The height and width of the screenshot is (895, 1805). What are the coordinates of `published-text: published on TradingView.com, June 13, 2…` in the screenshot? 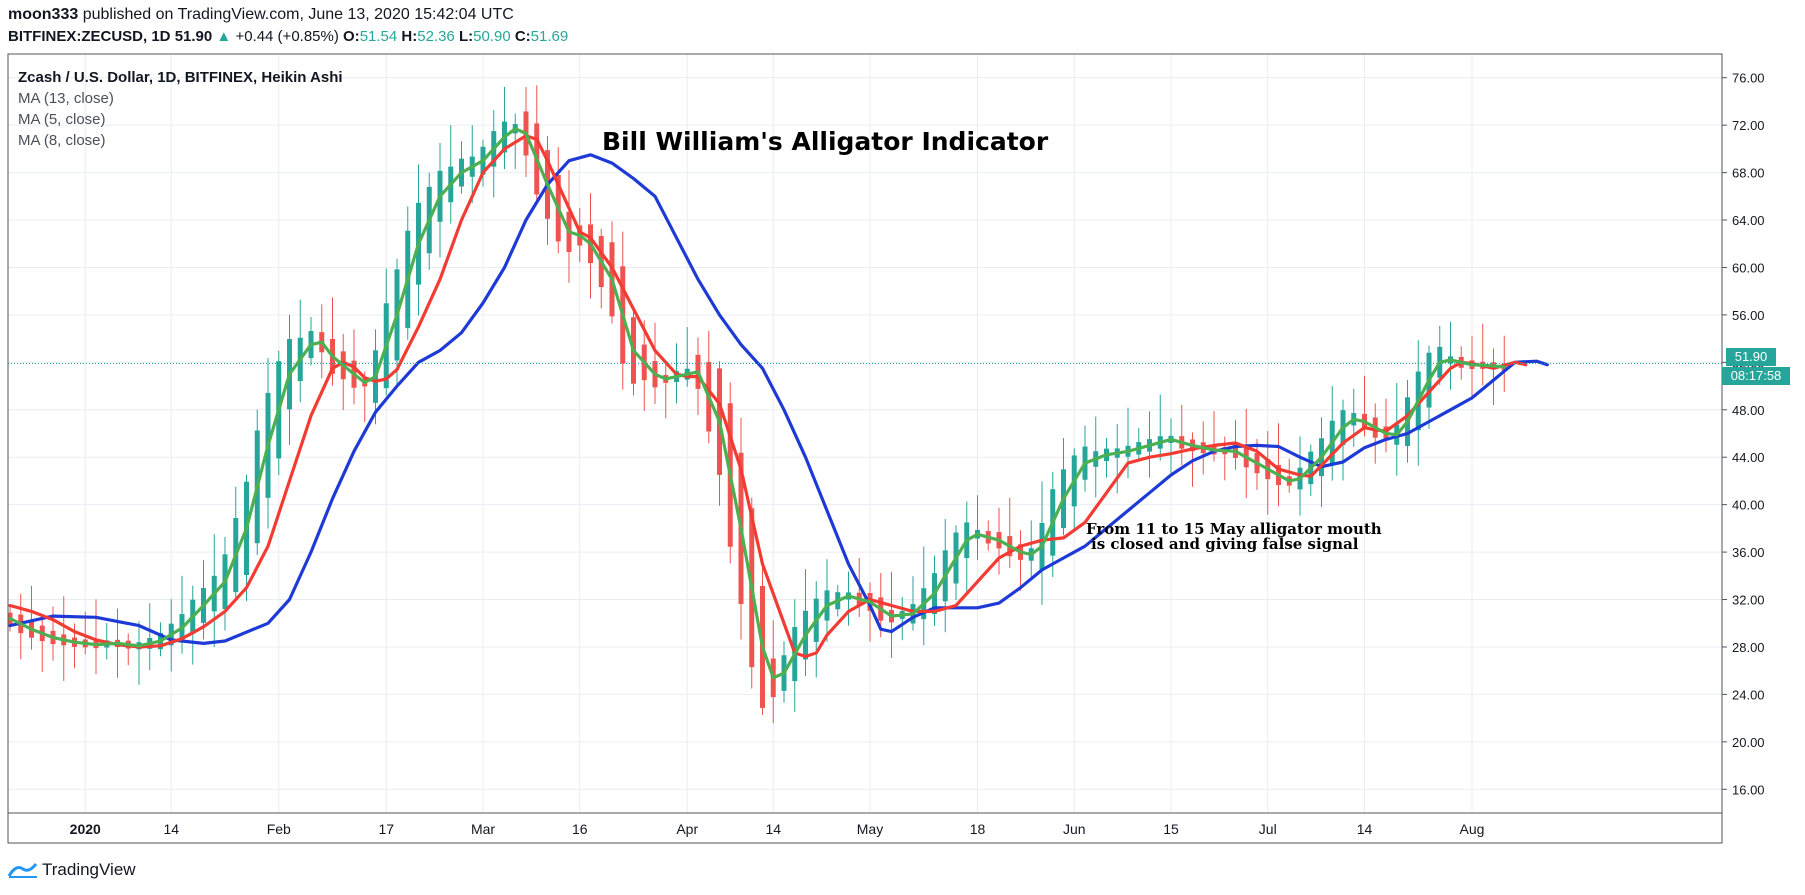 It's located at (298, 14).